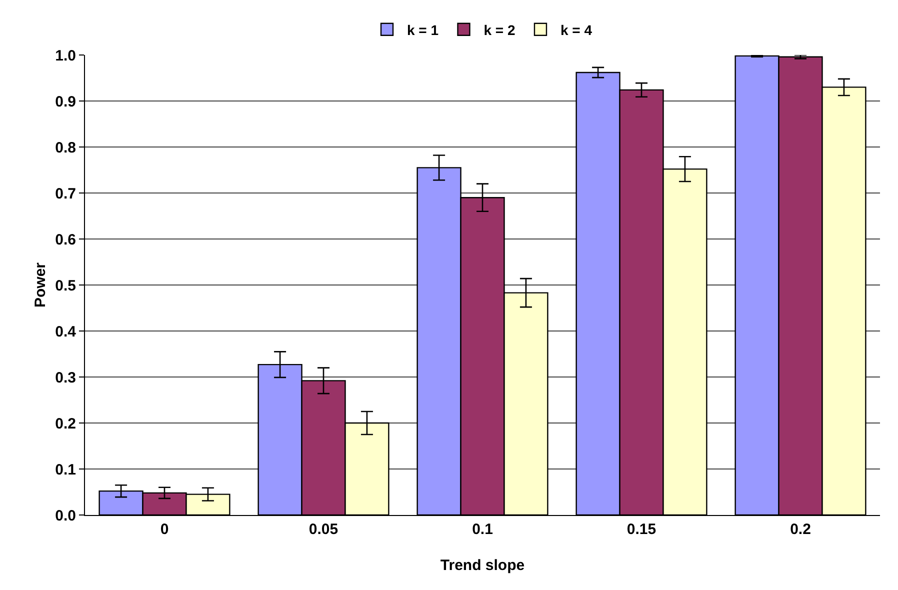 Image resolution: width=898 pixels, height=590 pixels. I want to click on legend-label: k = 1, so click(423, 30).